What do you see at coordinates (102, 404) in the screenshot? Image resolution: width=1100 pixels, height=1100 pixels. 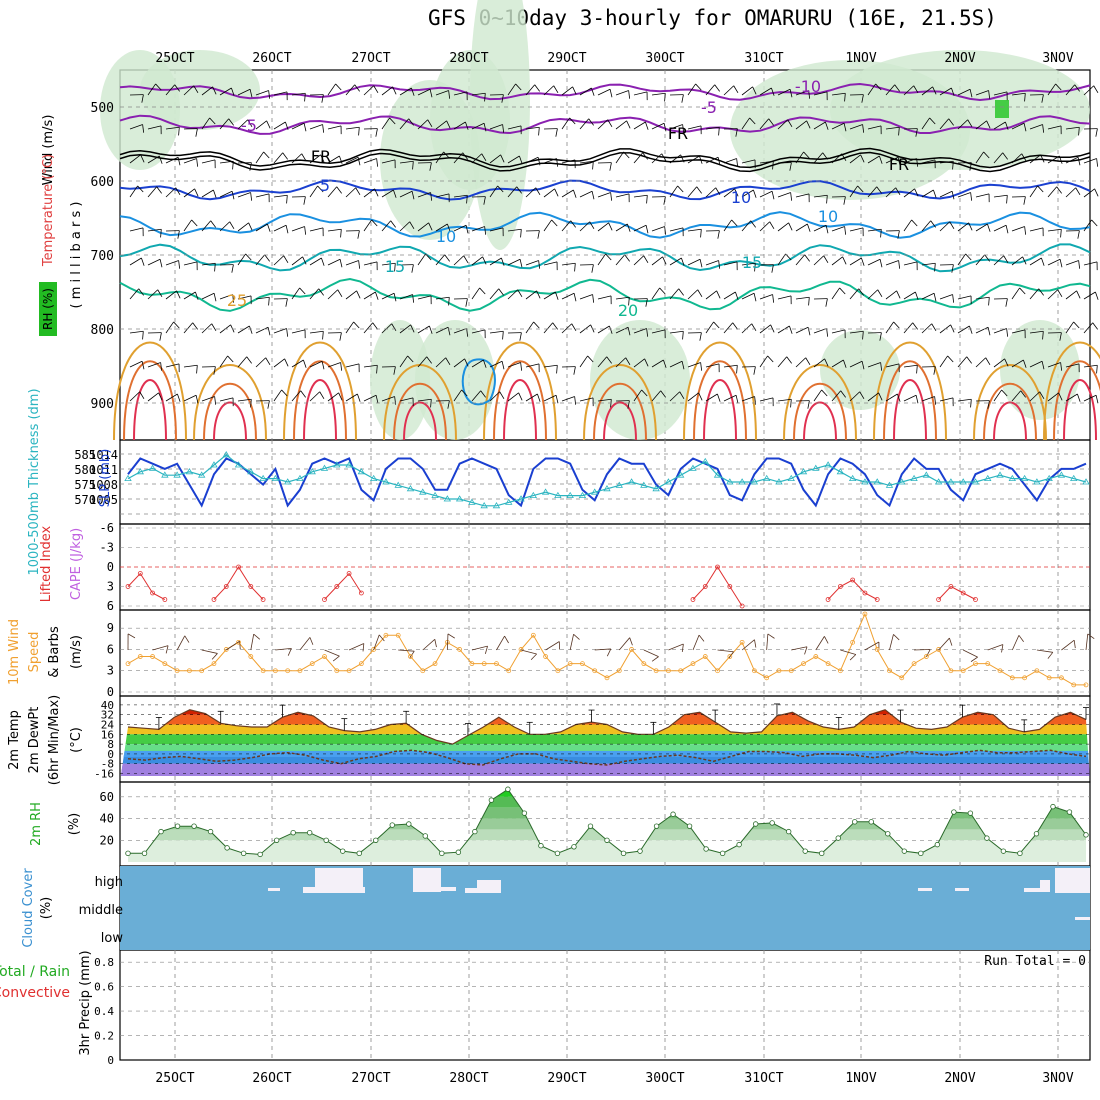 I see `pressure-tick-label: 900` at bounding box center [102, 404].